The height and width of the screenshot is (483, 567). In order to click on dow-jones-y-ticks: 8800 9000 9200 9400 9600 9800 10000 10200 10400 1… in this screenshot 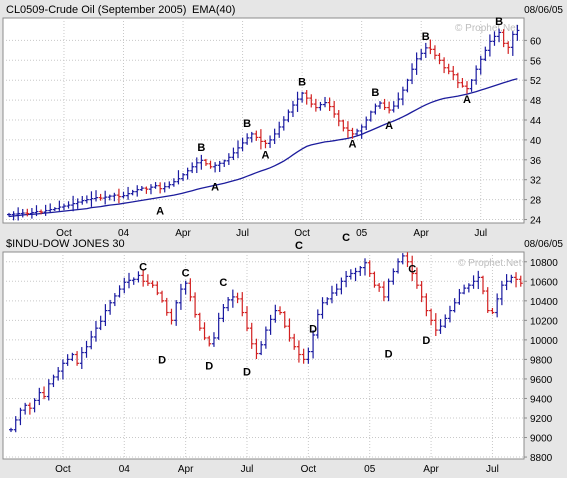, I will do `click(541, 361)`.